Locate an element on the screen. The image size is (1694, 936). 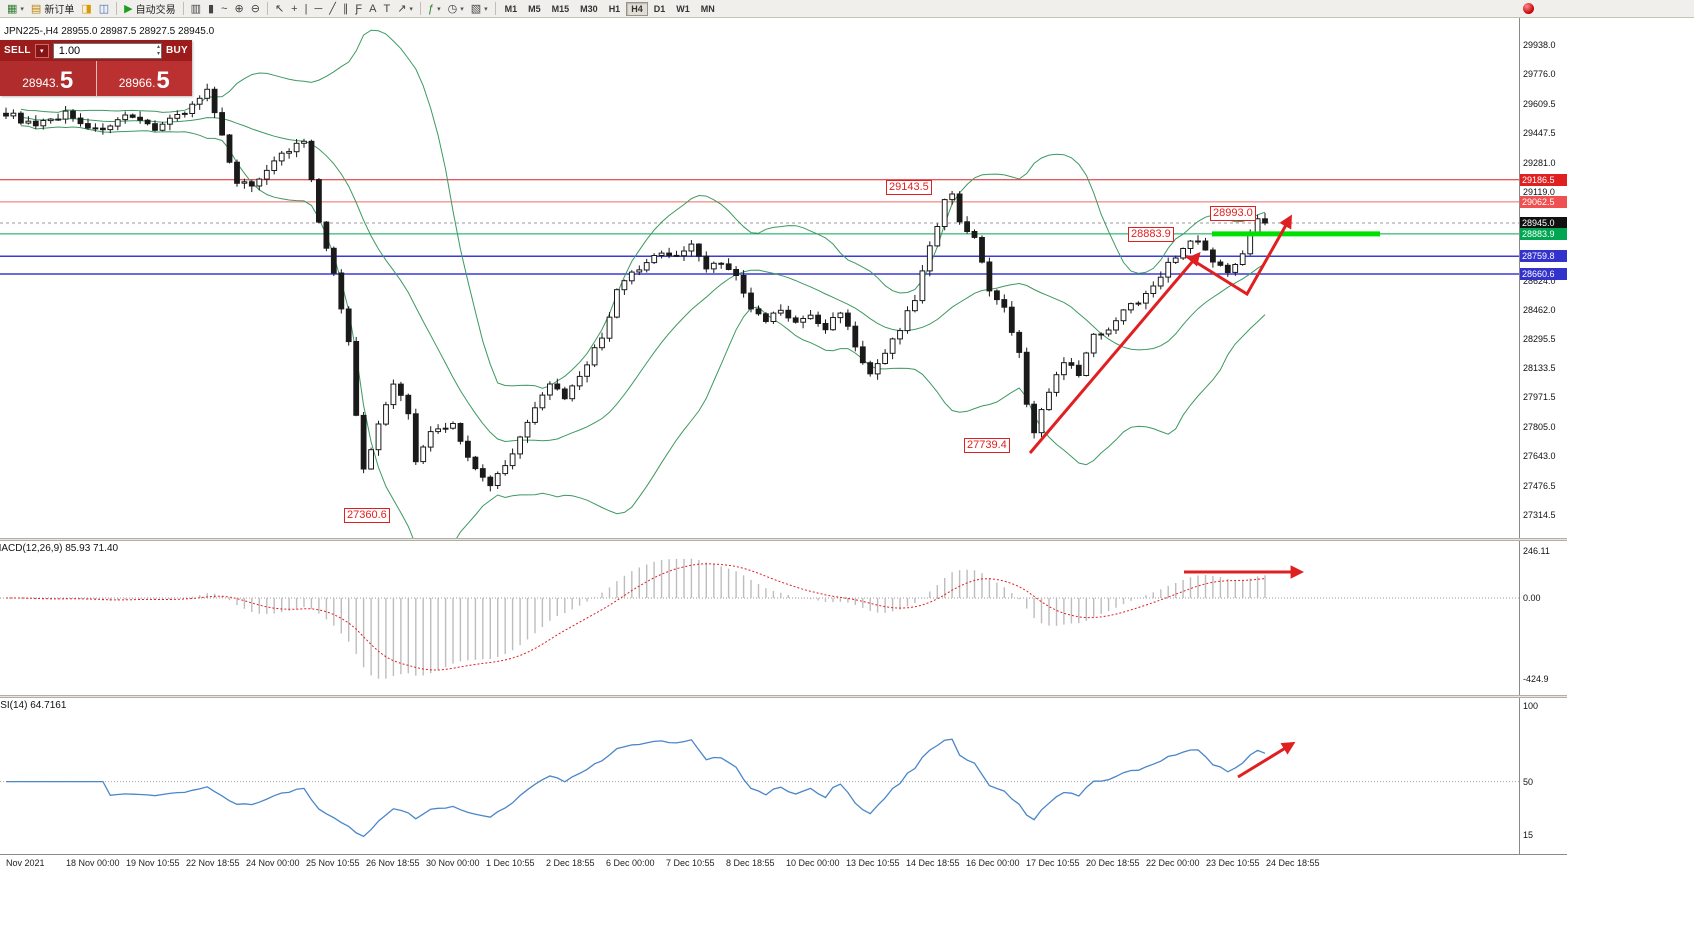
price-annotation: 27739.4 is located at coordinates (987, 445).